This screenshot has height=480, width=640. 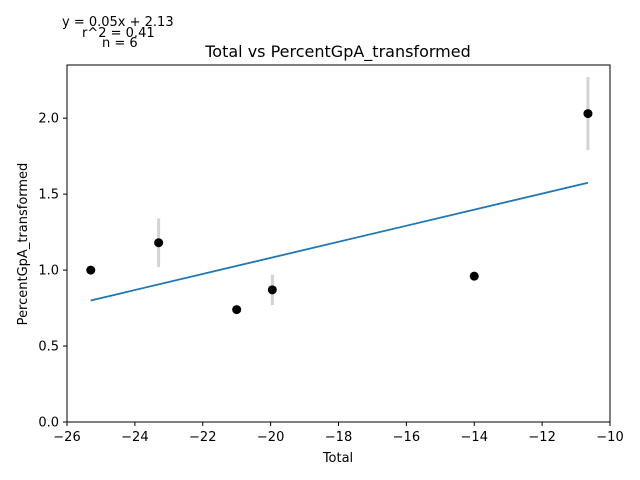 What do you see at coordinates (66, 437) in the screenshot?
I see `x-tick-label-0: −26` at bounding box center [66, 437].